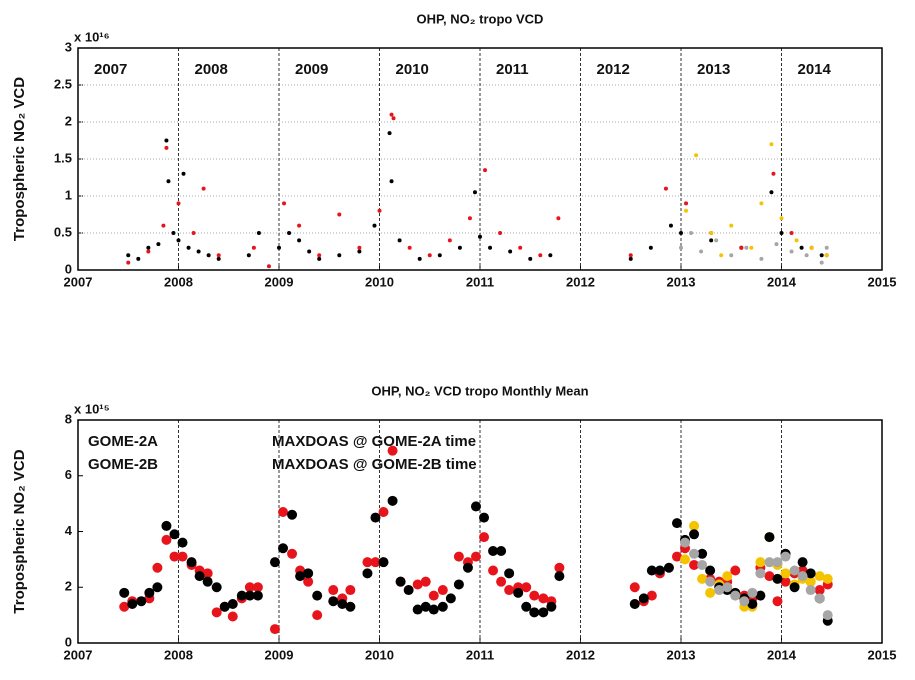 Image resolution: width=915 pixels, height=680 pixels. Describe the element at coordinates (68, 474) in the screenshot. I see `y-tick-label: 6` at that location.